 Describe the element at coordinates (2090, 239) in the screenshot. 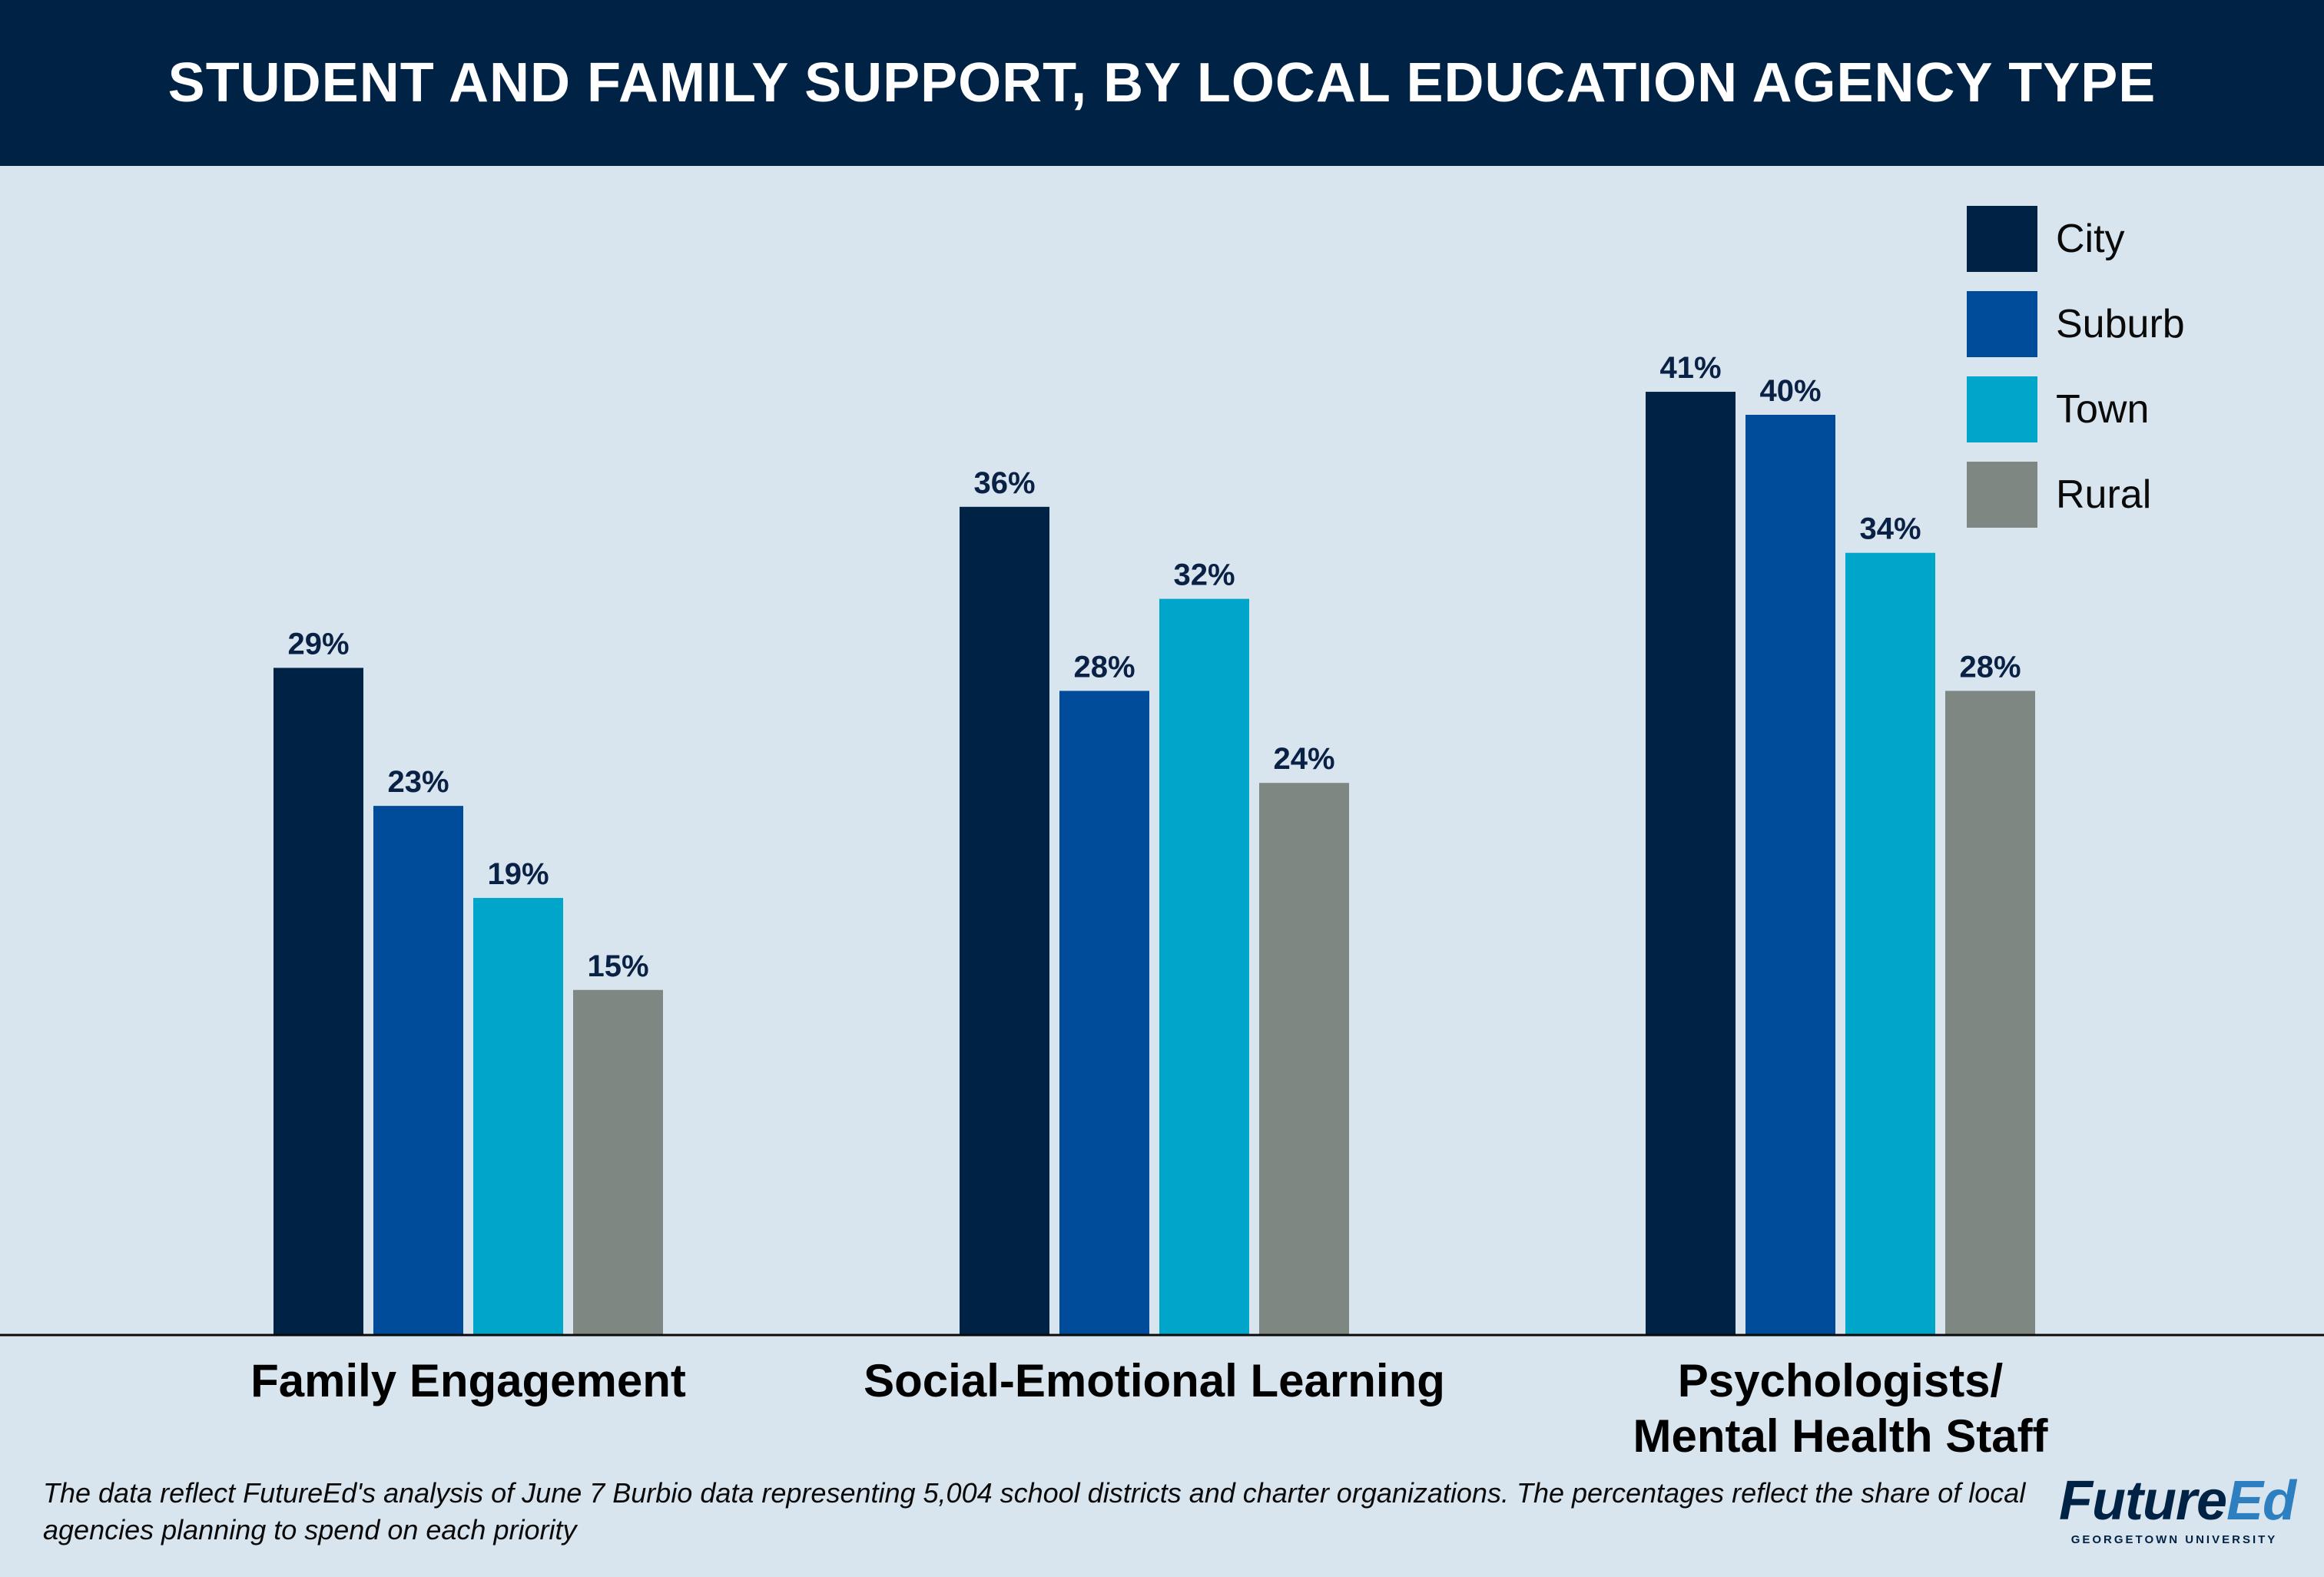

I see `legend-label-city: City` at that location.